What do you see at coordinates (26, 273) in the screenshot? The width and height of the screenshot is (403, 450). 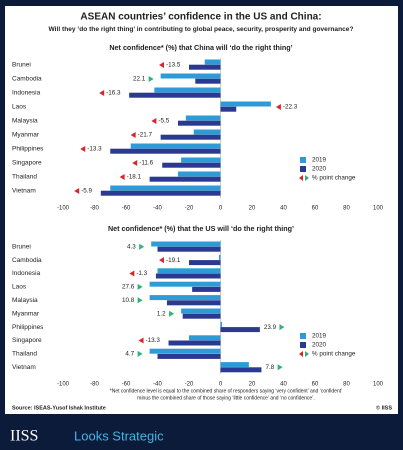 I see `category-label: Indonesia` at bounding box center [26, 273].